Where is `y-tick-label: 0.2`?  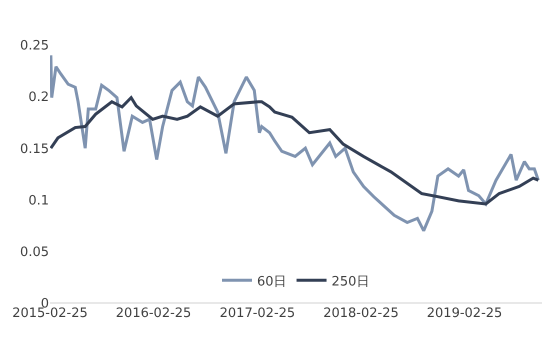
y-tick-label: 0.2 is located at coordinates (38, 98).